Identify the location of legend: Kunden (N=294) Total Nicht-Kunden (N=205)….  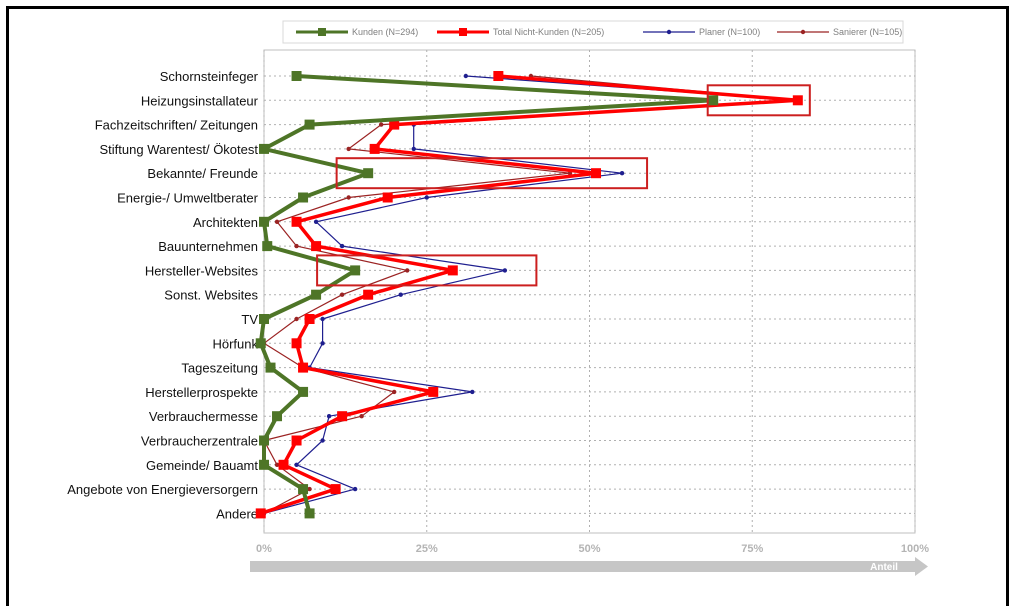
(593, 32).